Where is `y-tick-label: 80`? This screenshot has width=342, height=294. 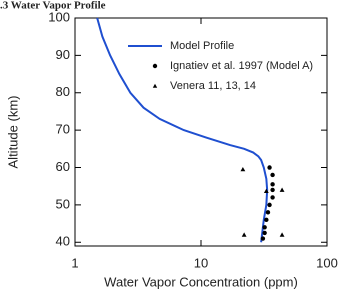 y-tick-label: 80 is located at coordinates (63, 91).